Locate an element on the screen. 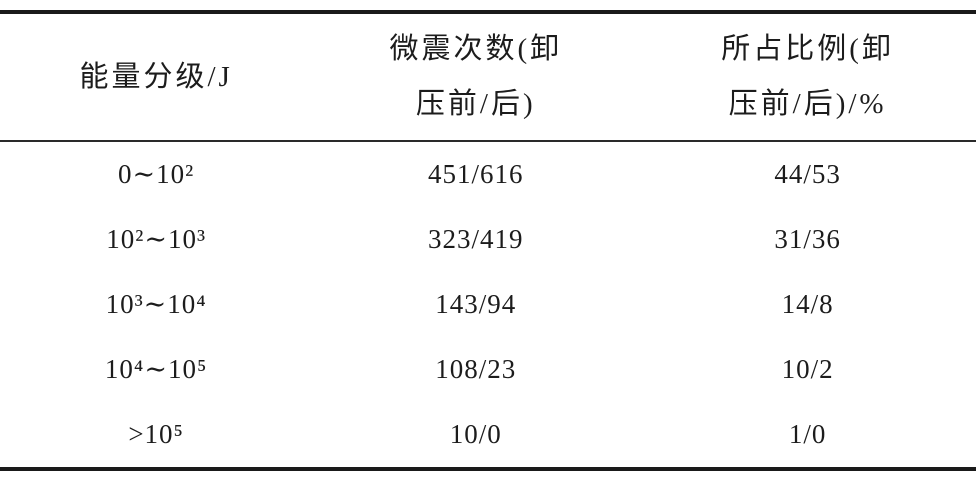 The image size is (976, 480). ratio-value: 10/2 is located at coordinates (807, 369).